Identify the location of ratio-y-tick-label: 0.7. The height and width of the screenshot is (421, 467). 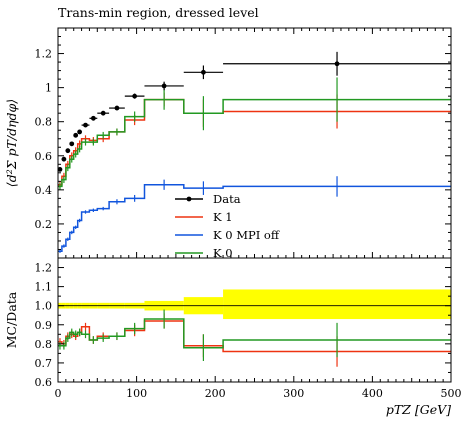
(44, 363).